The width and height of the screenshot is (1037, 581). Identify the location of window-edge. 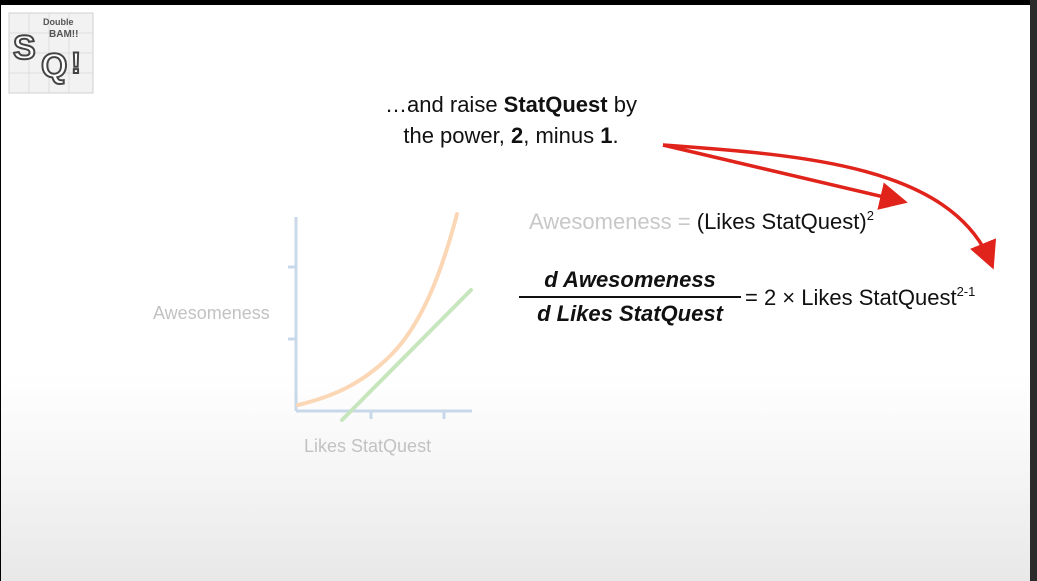
(1033, 290).